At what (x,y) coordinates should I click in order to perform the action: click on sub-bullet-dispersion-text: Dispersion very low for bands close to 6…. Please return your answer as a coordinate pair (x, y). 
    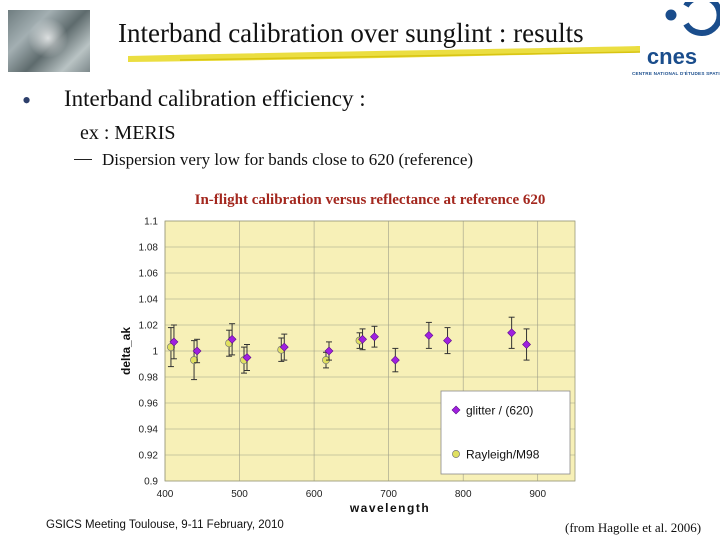
    Looking at the image, I should click on (288, 159).